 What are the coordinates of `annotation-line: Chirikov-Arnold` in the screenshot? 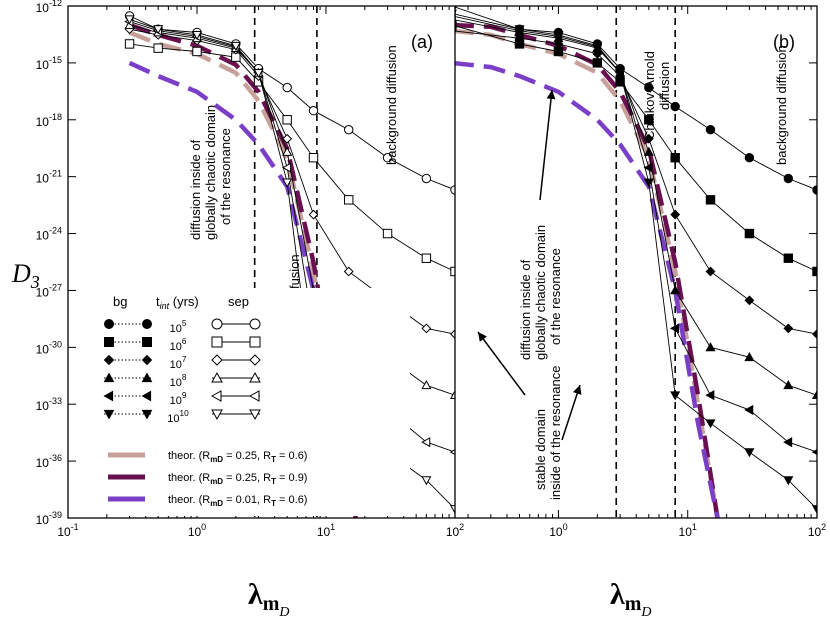 It's located at (649, 95).